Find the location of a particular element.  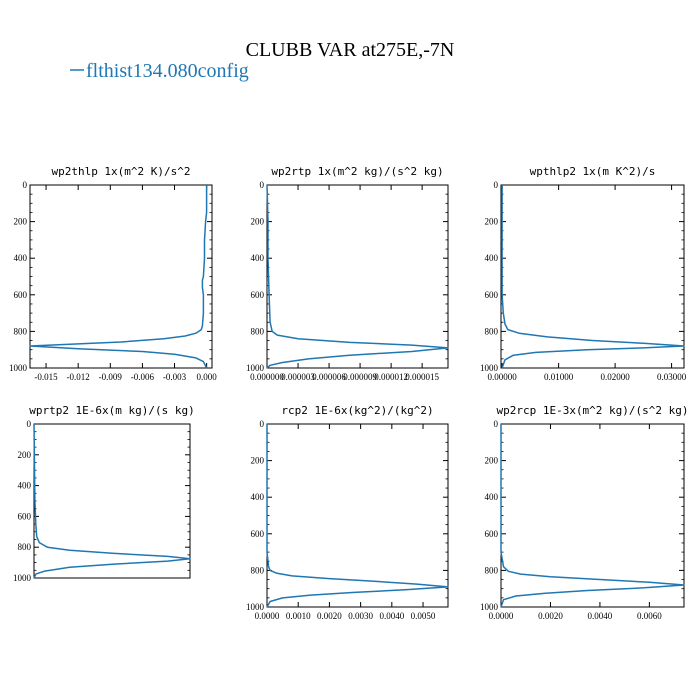

x-tick-label: 0.0050 is located at coordinates (423, 616).